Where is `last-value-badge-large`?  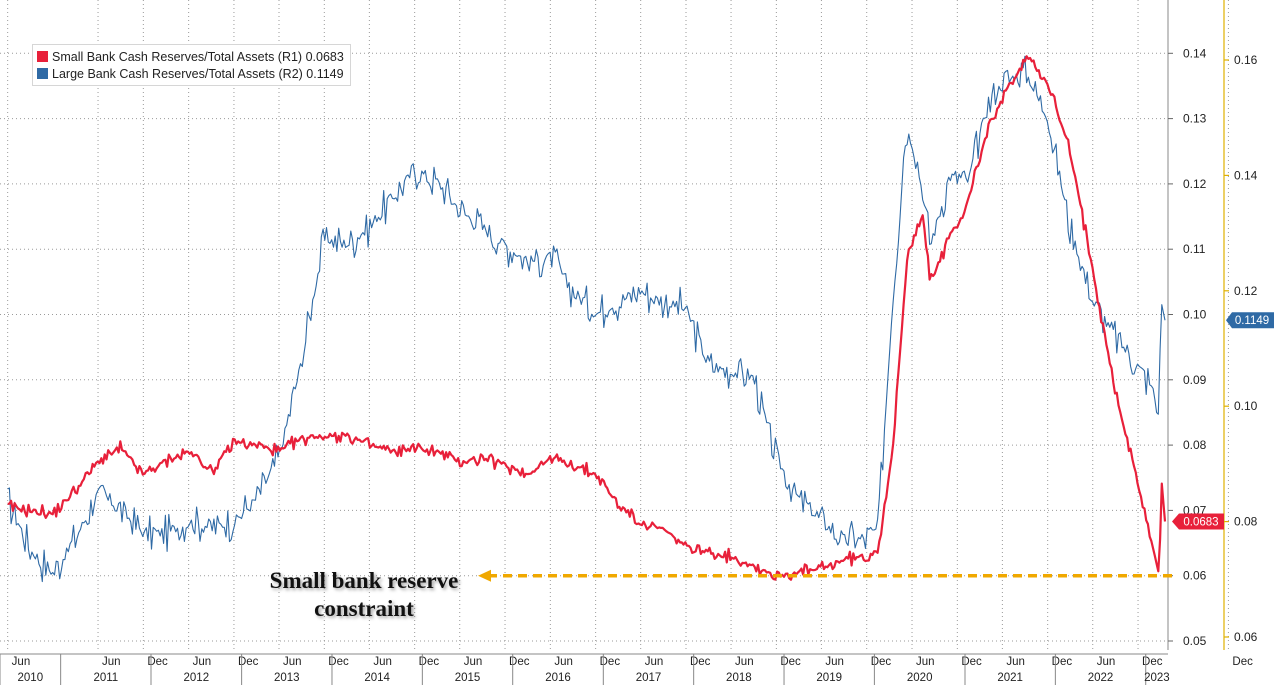 last-value-badge-large is located at coordinates (1250, 320).